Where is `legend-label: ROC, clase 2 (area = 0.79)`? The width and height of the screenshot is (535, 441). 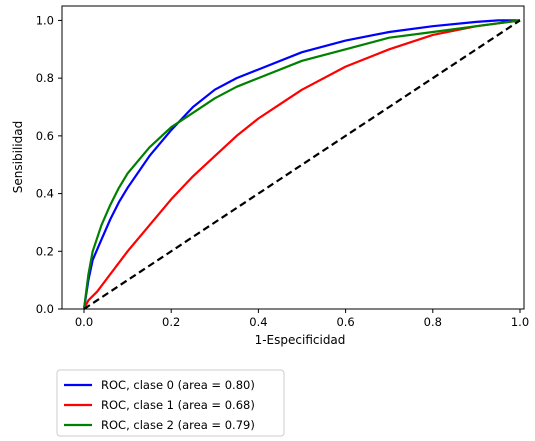
legend-label: ROC, clase 2 (area = 0.79) is located at coordinates (178, 425).